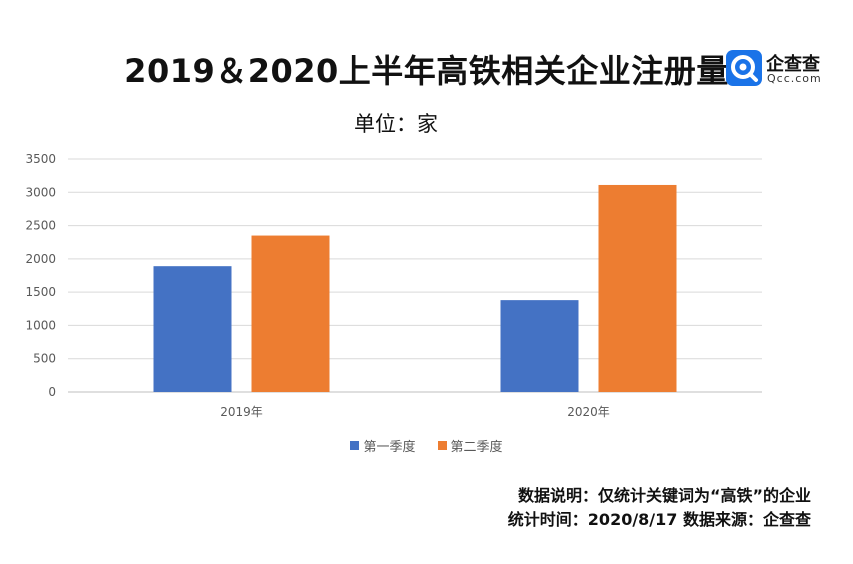  What do you see at coordinates (426, 71) in the screenshot?
I see `chart-title: 2019＆2020上半年高铁相关企业注册量` at bounding box center [426, 71].